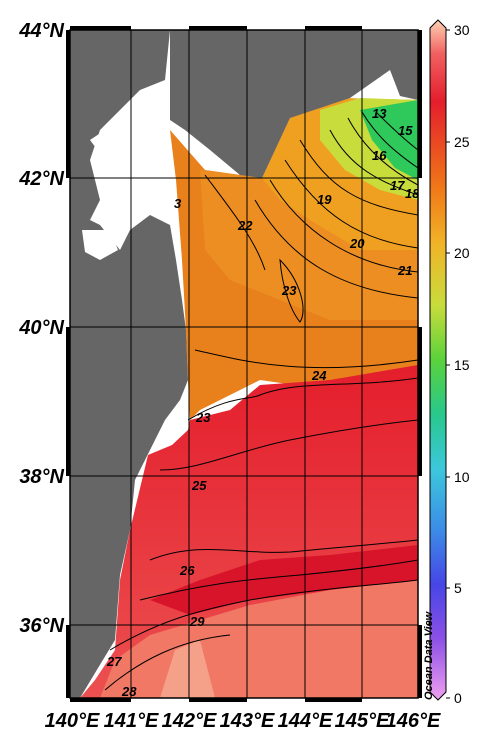  What do you see at coordinates (462, 365) in the screenshot?
I see `colorbar-label-15: 15` at bounding box center [462, 365].